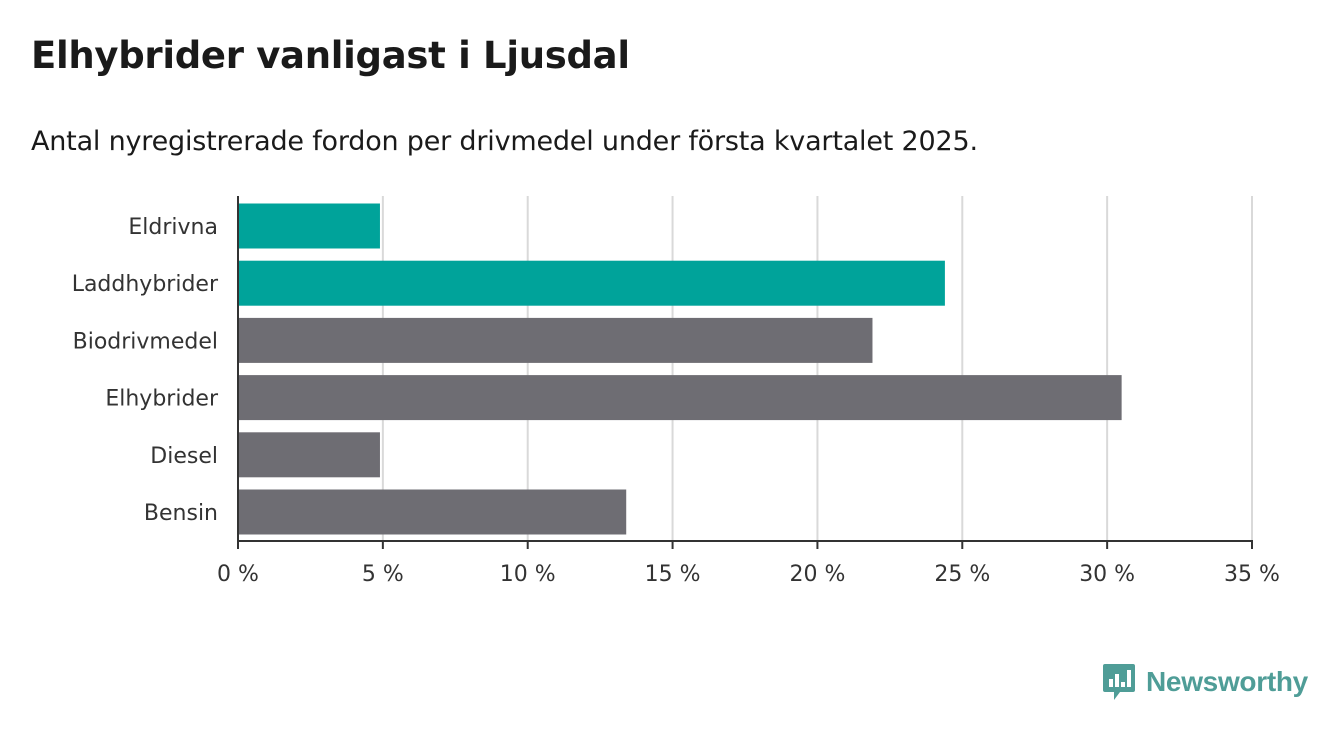 Image resolution: width=1340 pixels, height=733 pixels. Describe the element at coordinates (181, 513) in the screenshot. I see `category-label: Bensin` at that location.